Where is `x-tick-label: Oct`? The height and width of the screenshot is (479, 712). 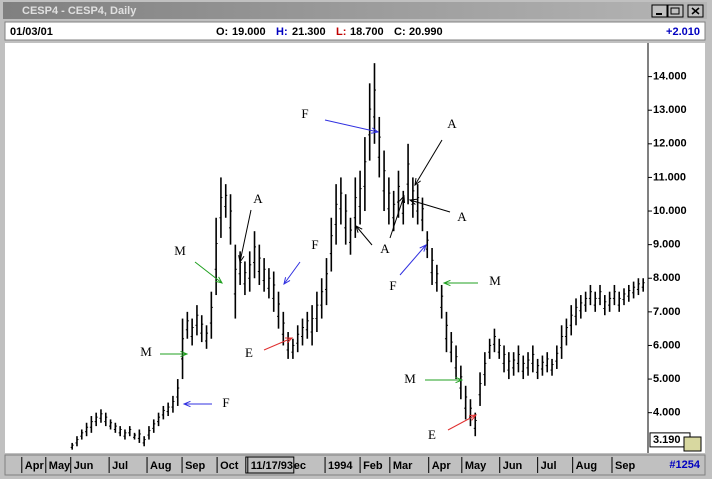 x-tick-label: Oct is located at coordinates (229, 466).